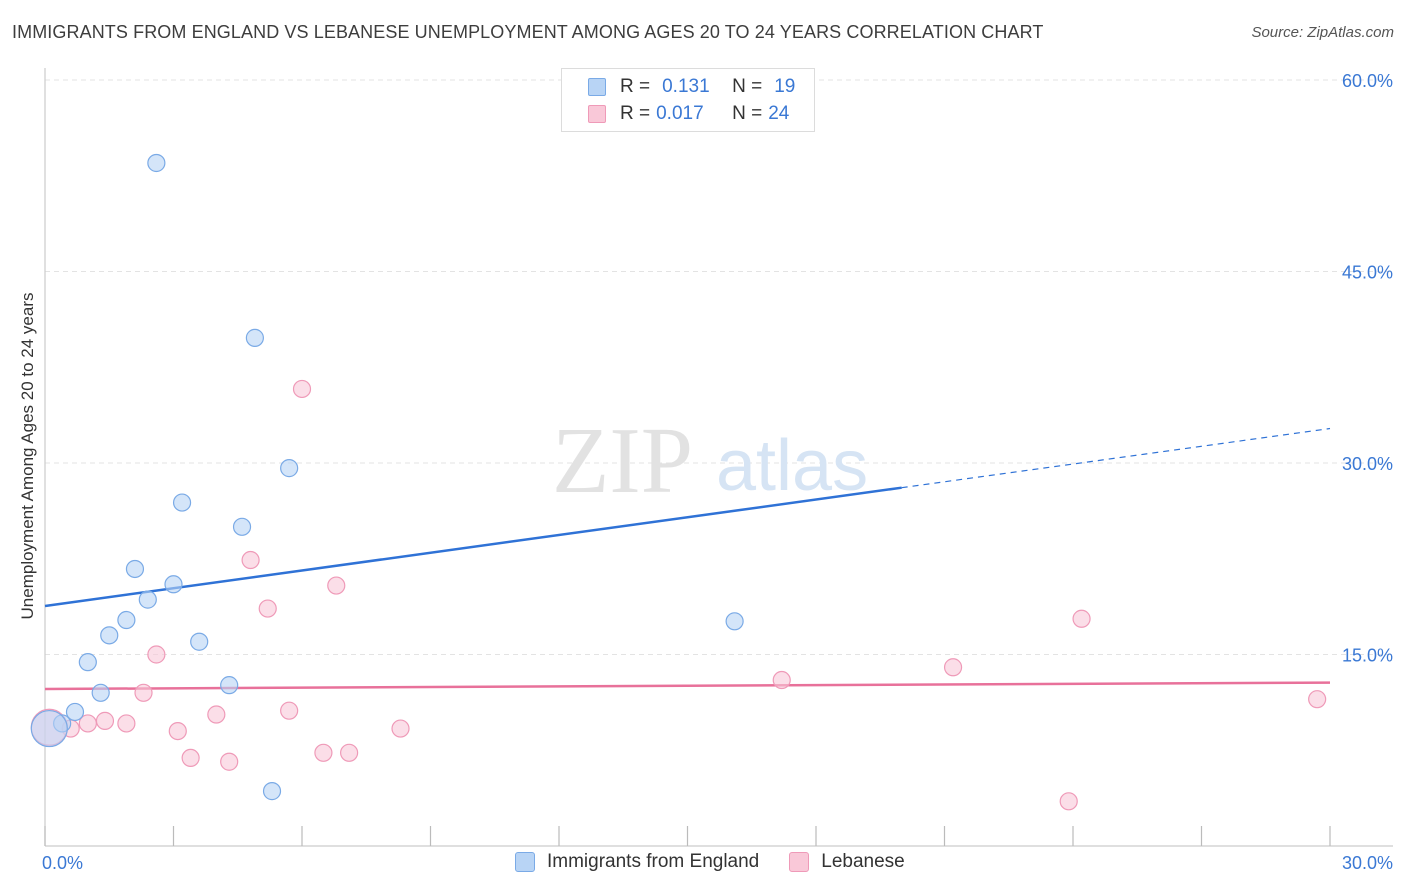 Image resolution: width=1406 pixels, height=892 pixels. What do you see at coordinates (1367, 863) in the screenshot?
I see `x-tick-label-max: 30.0%` at bounding box center [1367, 863].